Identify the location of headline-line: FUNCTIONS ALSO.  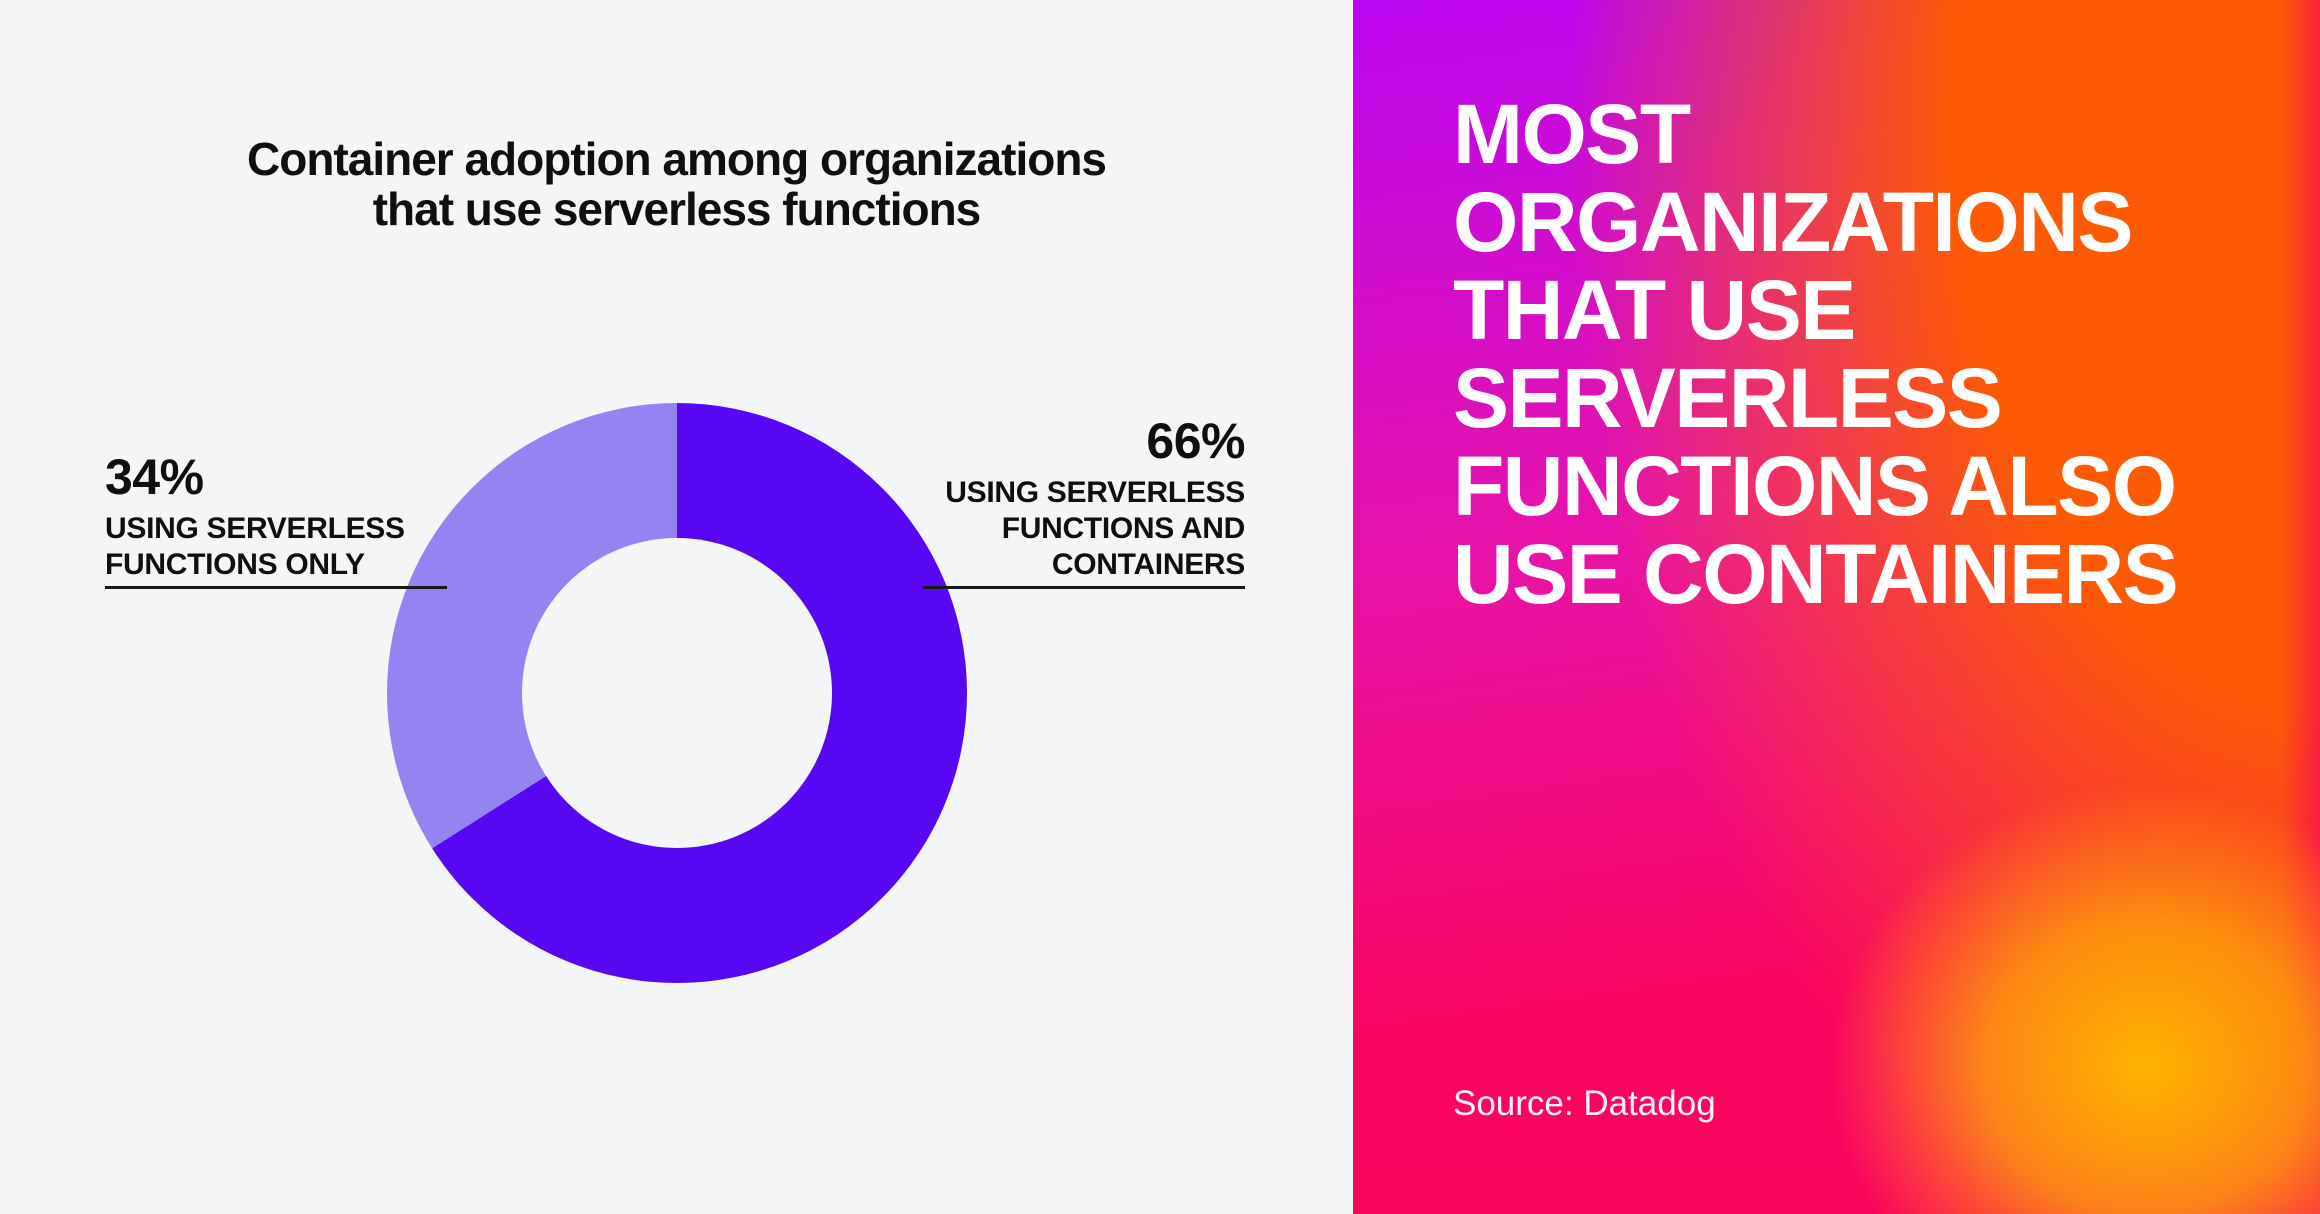
(1815, 486).